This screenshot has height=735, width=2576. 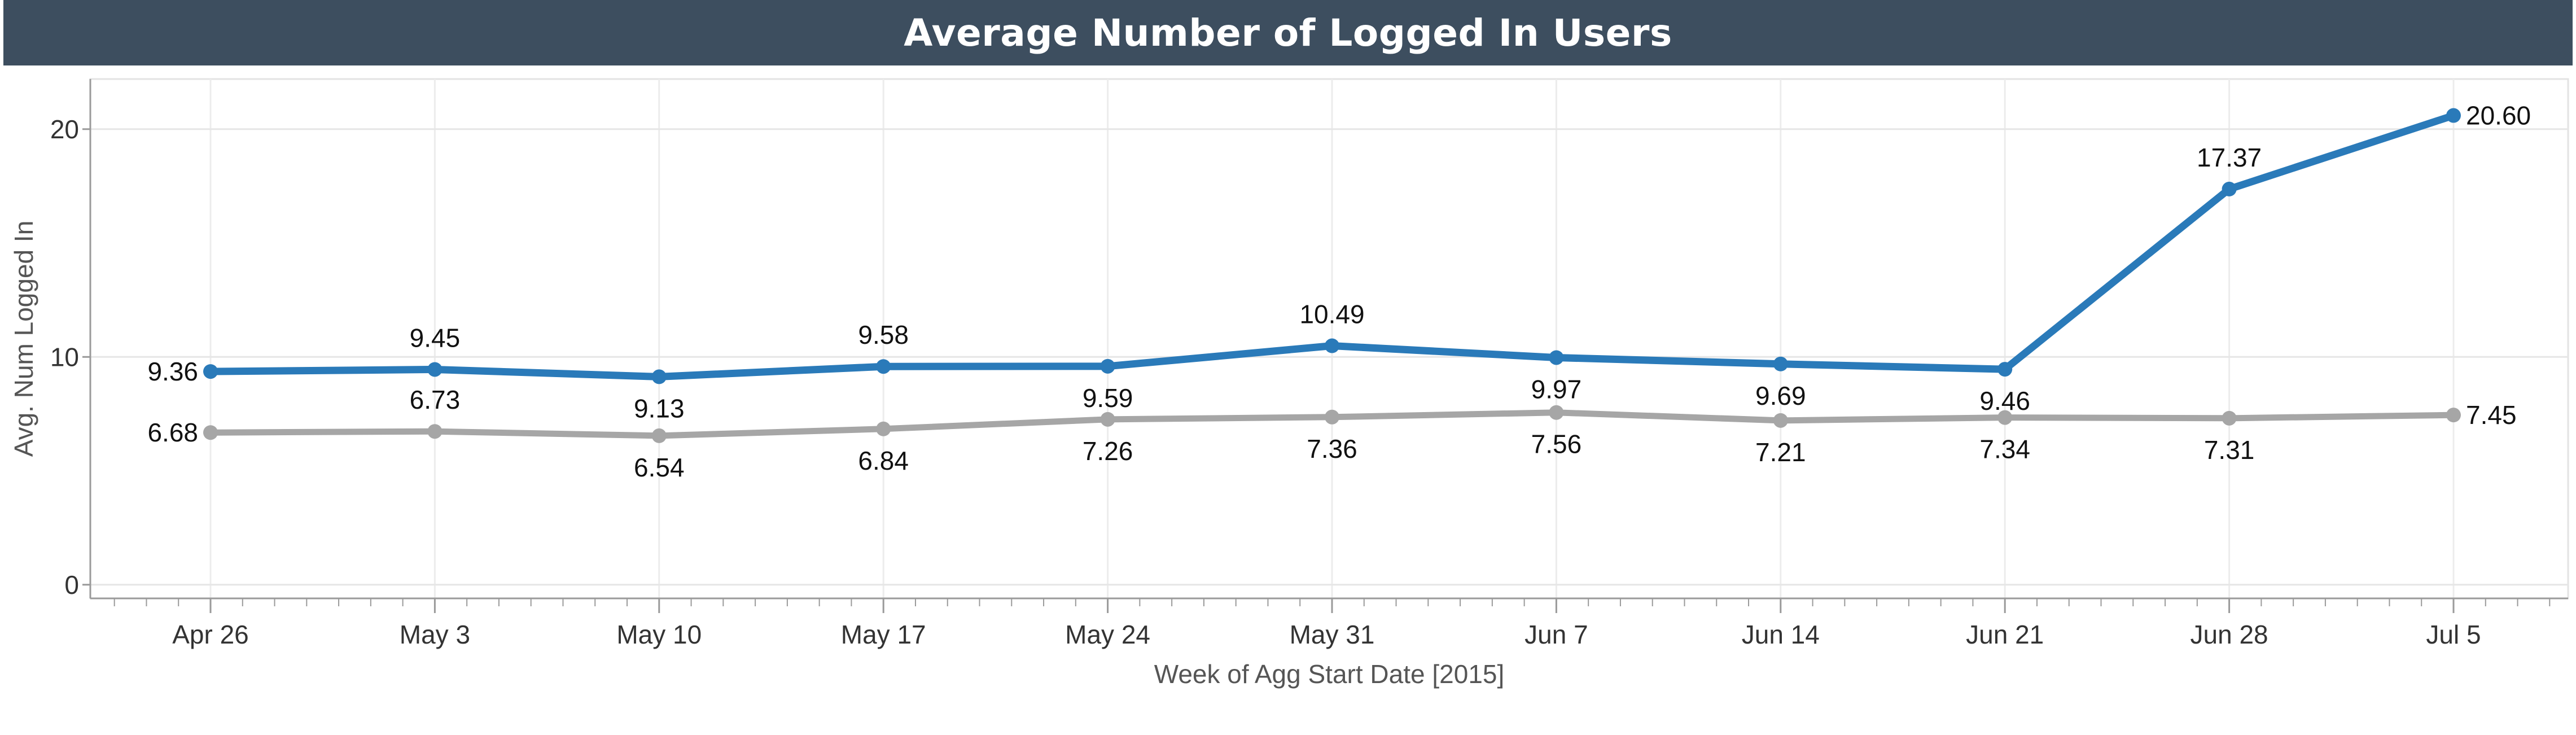 I want to click on data-label: 6.54, so click(x=659, y=467).